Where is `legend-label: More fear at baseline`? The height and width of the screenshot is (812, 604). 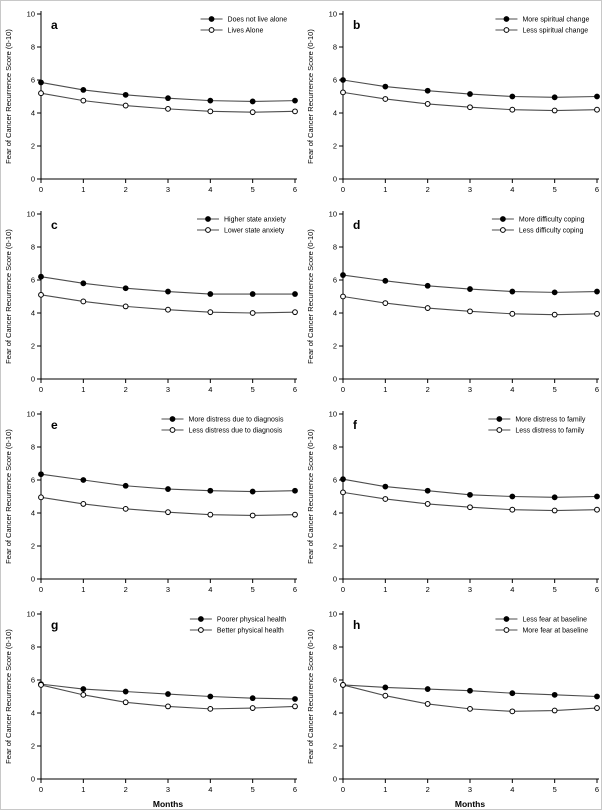
legend-label: More fear at baseline is located at coordinates (555, 631).